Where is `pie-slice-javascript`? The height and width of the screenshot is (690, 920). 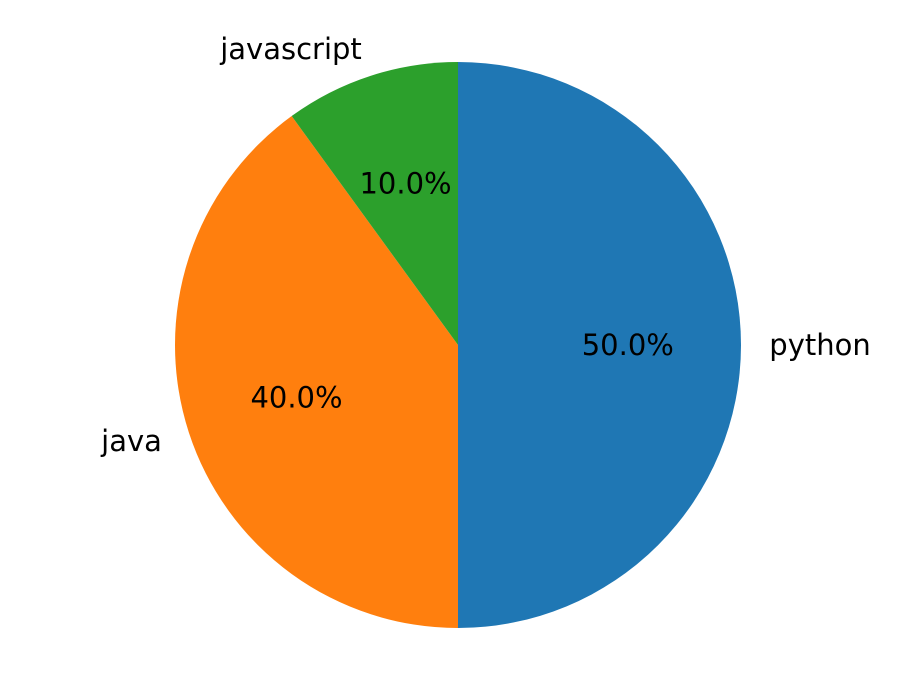
pie-slice-javascript is located at coordinates (374, 203).